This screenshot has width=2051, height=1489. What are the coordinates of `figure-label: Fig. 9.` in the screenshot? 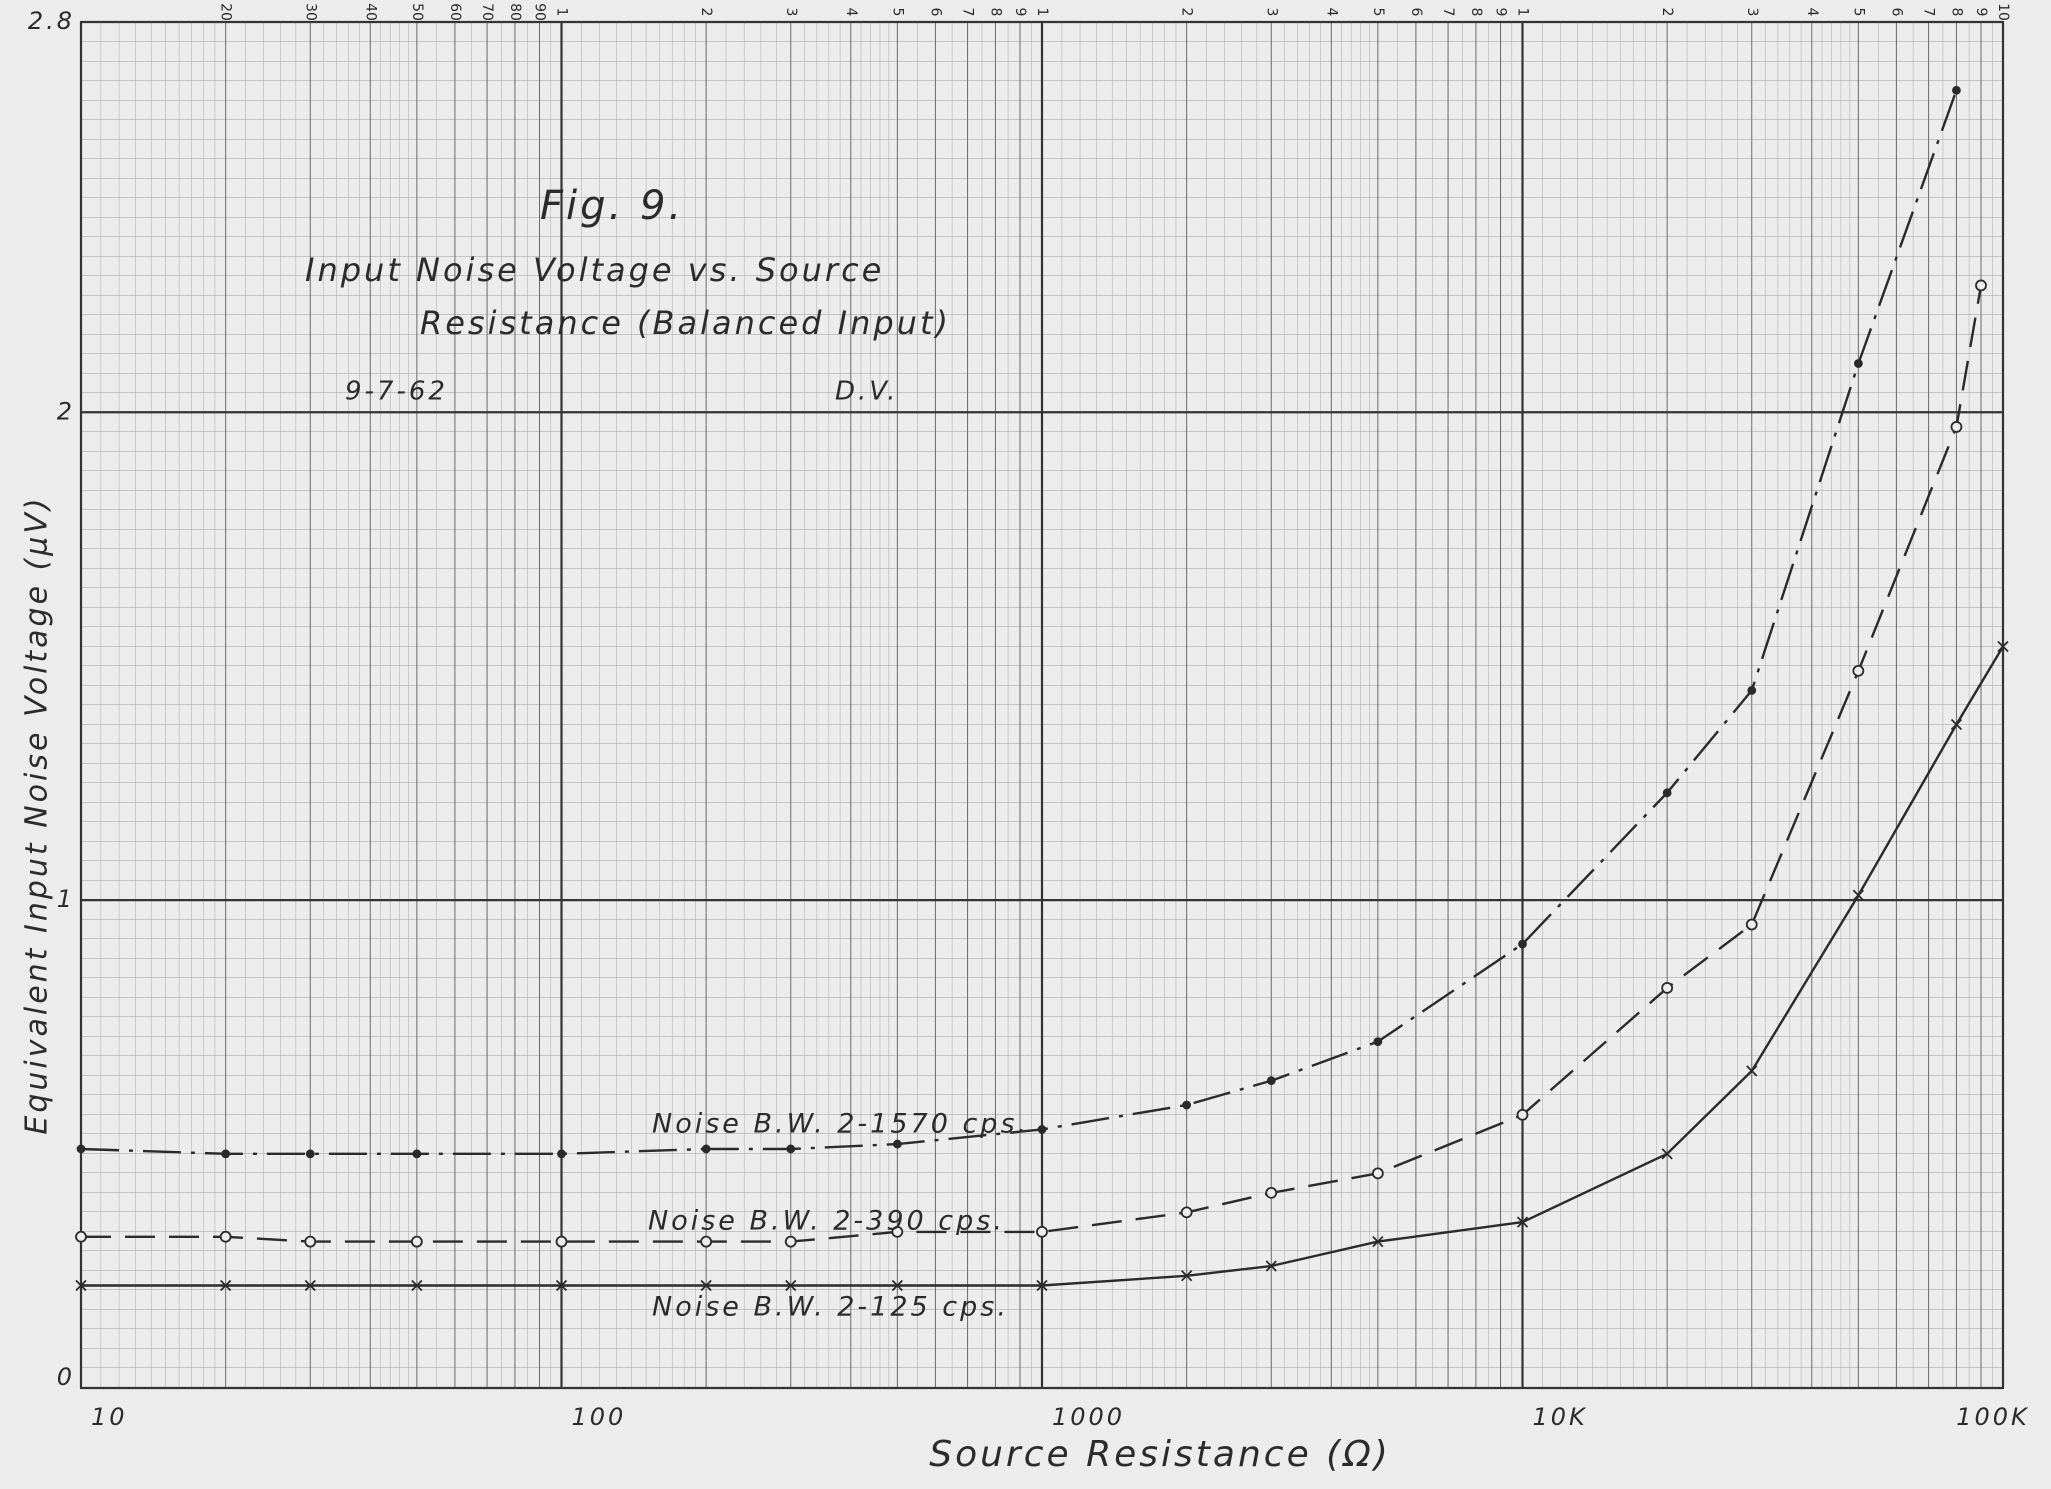 It's located at (612, 206).